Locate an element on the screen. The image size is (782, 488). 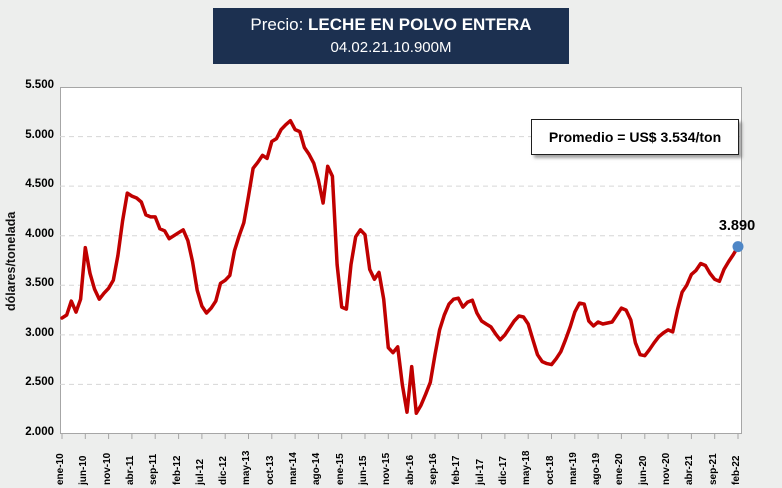
x-tick-label: nov-10 is located at coordinates (107, 468).